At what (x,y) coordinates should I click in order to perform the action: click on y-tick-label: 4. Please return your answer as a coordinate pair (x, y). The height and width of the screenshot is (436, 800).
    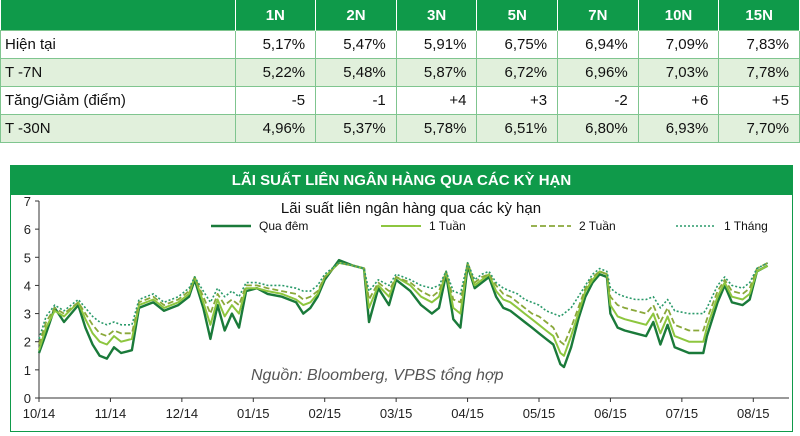
    Looking at the image, I should click on (27, 285).